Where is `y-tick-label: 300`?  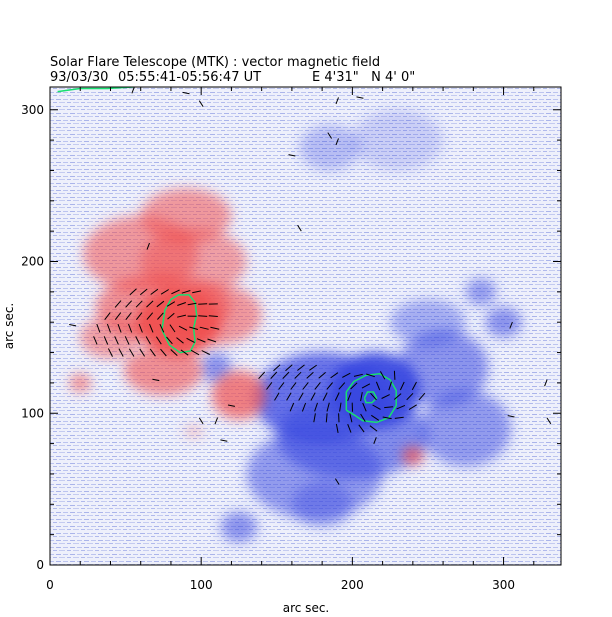 y-tick-label: 300 is located at coordinates (32, 110).